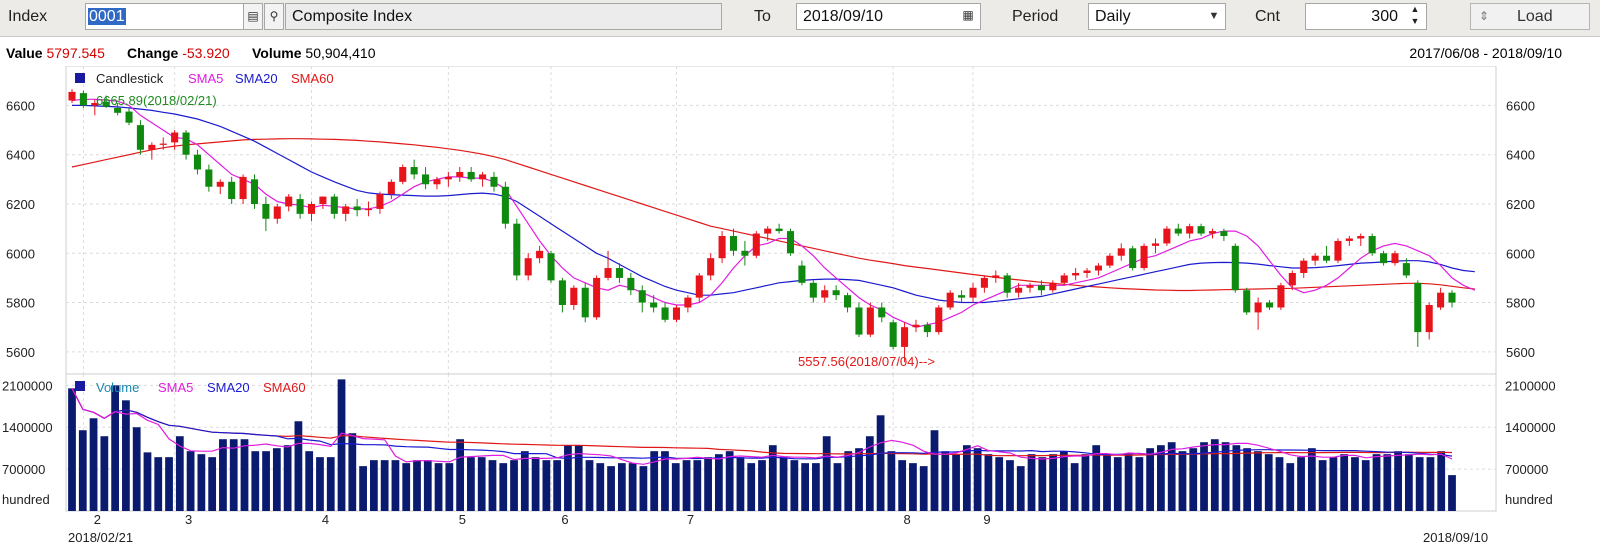 This screenshot has height=560, width=1600. Describe the element at coordinates (100, 537) in the screenshot. I see `x-start-date: 2018/02/21` at that location.